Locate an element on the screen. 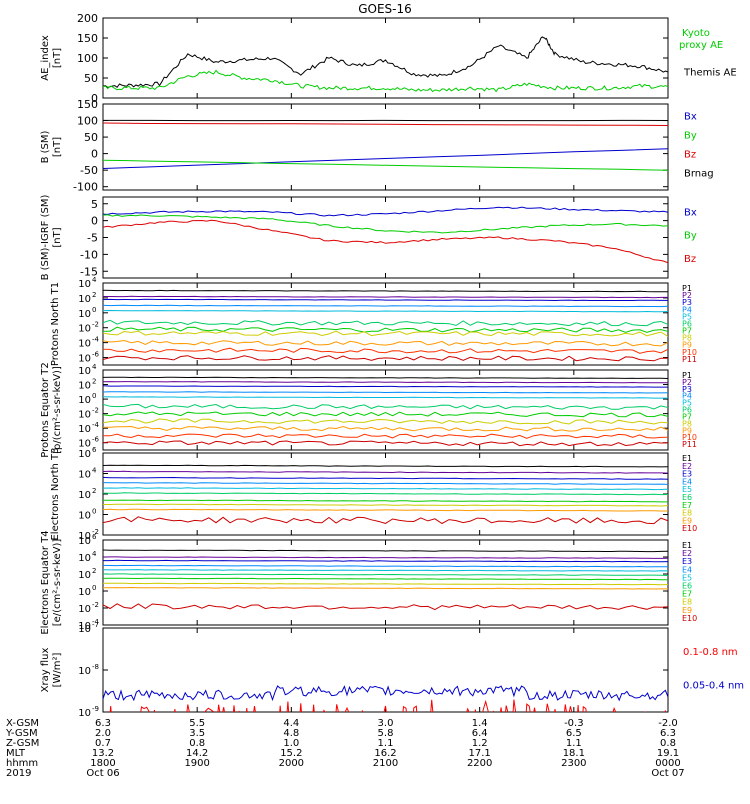 This screenshot has height=804, width=750. y-axis-label: Xray flux is located at coordinates (45, 670).